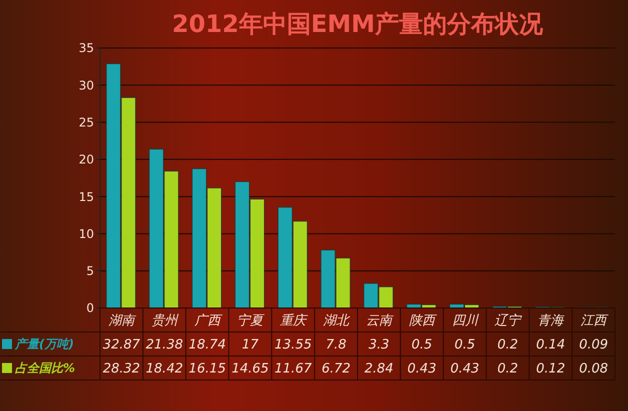  Describe the element at coordinates (251, 320) in the screenshot. I see `x-tick-label: 宁夏` at that location.